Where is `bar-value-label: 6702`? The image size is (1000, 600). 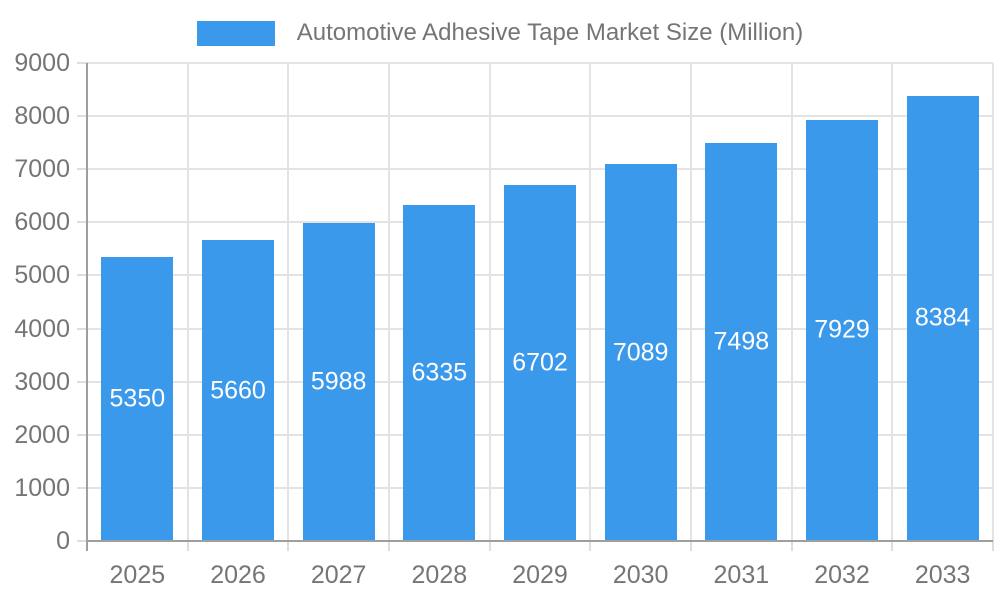 bar-value-label: 6702 is located at coordinates (540, 362).